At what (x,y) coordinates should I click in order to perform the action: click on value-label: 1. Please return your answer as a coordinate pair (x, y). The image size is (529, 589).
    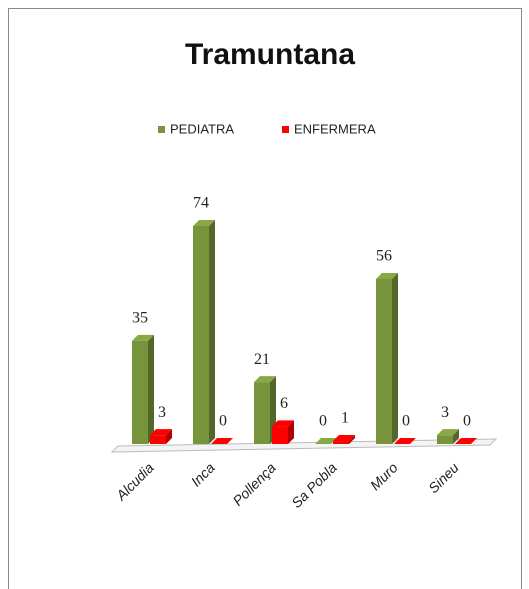
    Looking at the image, I should click on (345, 418).